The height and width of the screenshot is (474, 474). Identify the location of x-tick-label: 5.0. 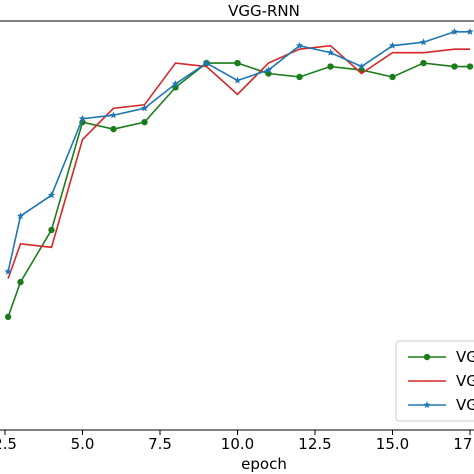
(83, 444).